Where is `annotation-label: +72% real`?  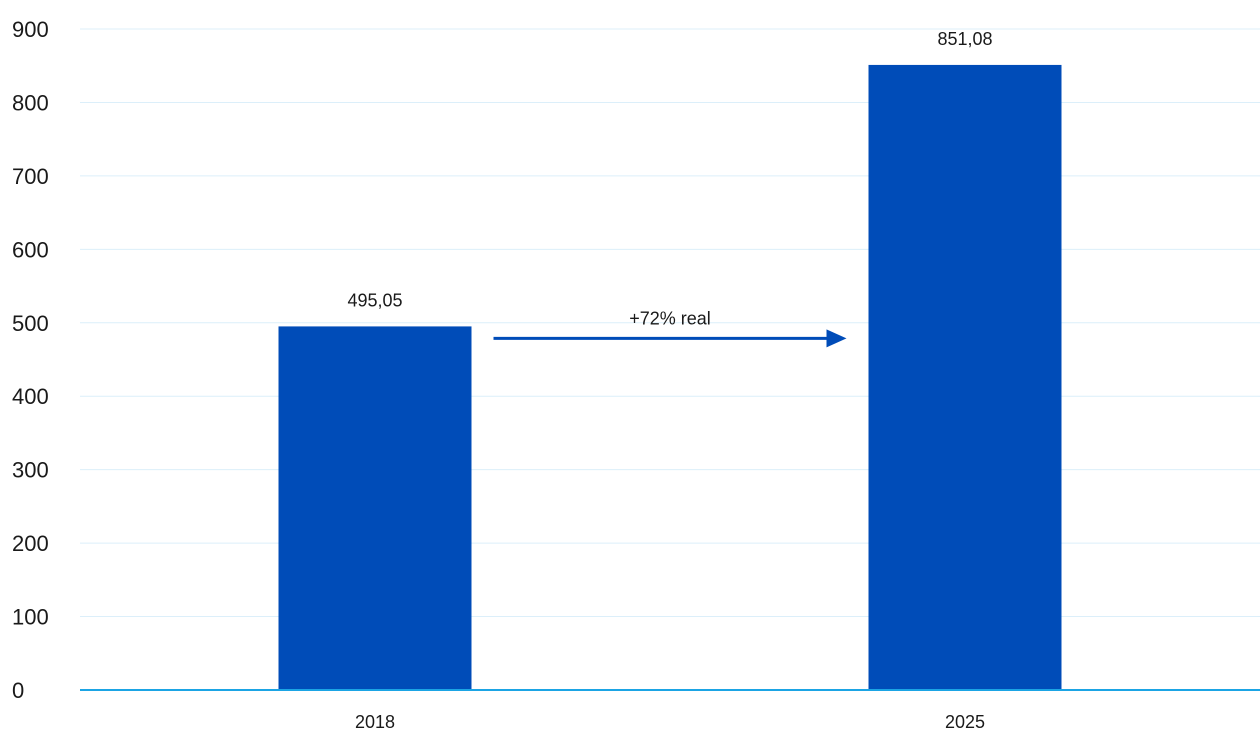 annotation-label: +72% real is located at coordinates (670, 318).